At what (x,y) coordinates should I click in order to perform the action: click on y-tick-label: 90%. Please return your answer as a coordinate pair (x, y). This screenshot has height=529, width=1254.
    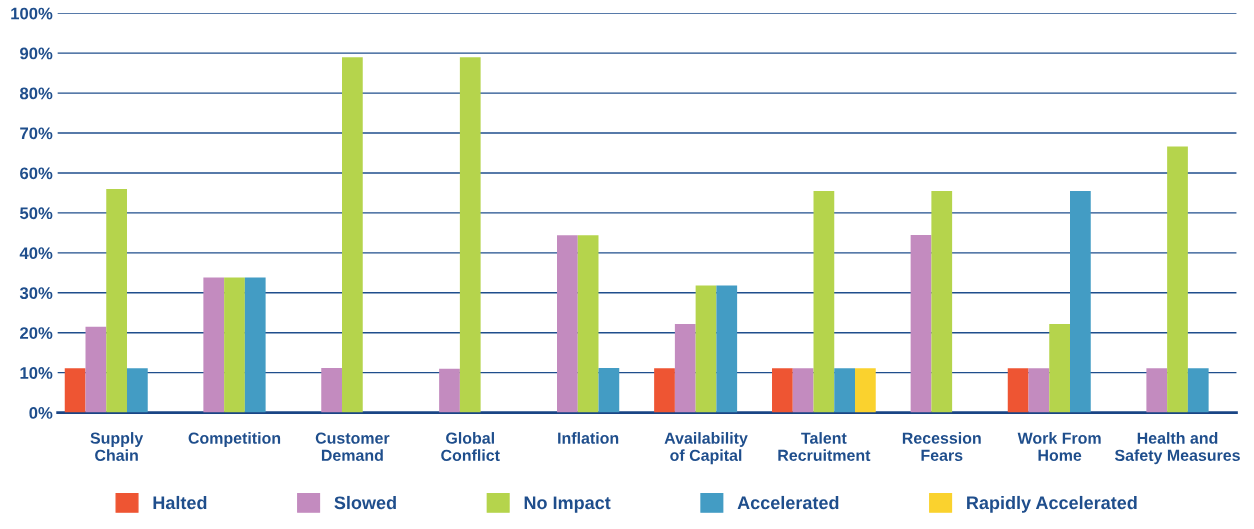
    Looking at the image, I should click on (36, 53).